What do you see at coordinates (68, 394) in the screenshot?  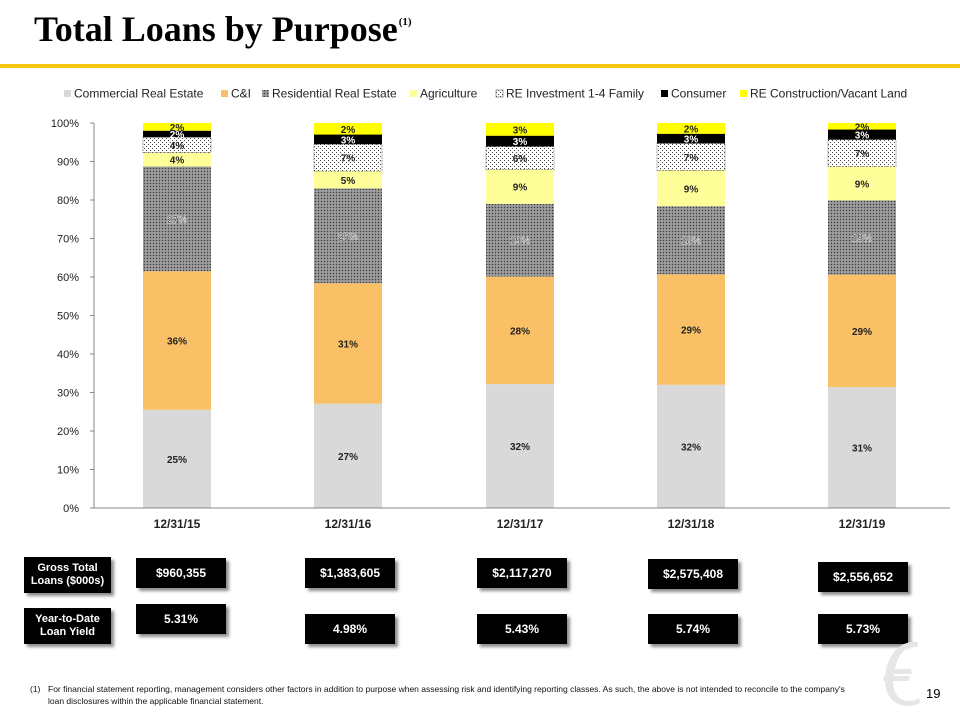 I see `y-tick-label: 30%` at bounding box center [68, 394].